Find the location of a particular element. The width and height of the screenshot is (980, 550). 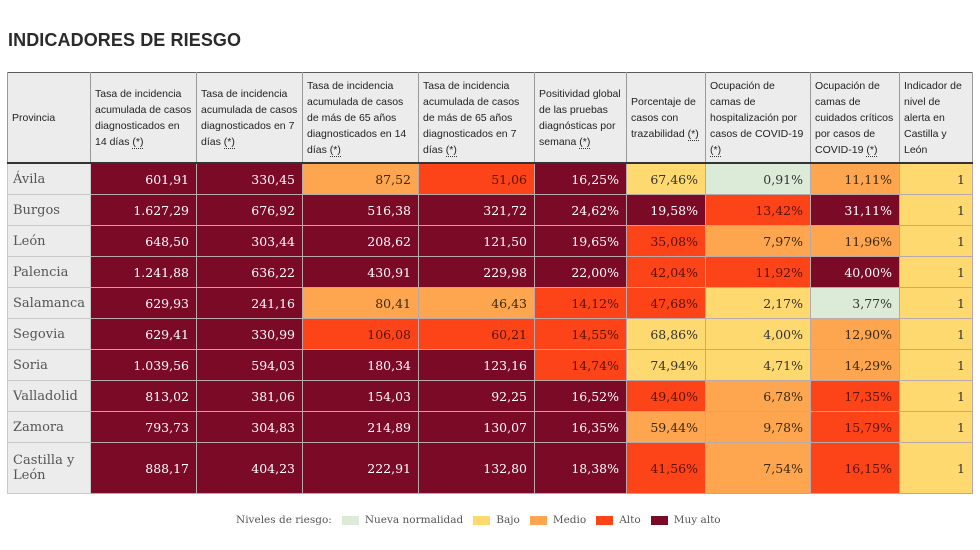

indicator-cell: 1.627,29 is located at coordinates (143, 210).